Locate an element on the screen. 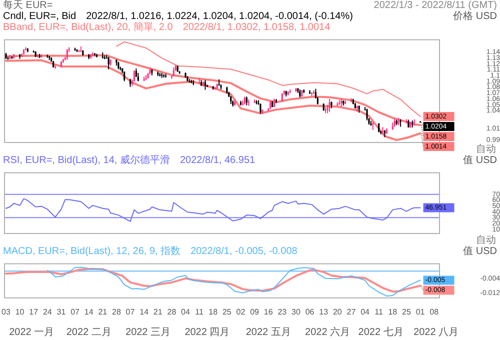 The height and width of the screenshot is (340, 500). x-tick-label: 20 is located at coordinates (337, 311).